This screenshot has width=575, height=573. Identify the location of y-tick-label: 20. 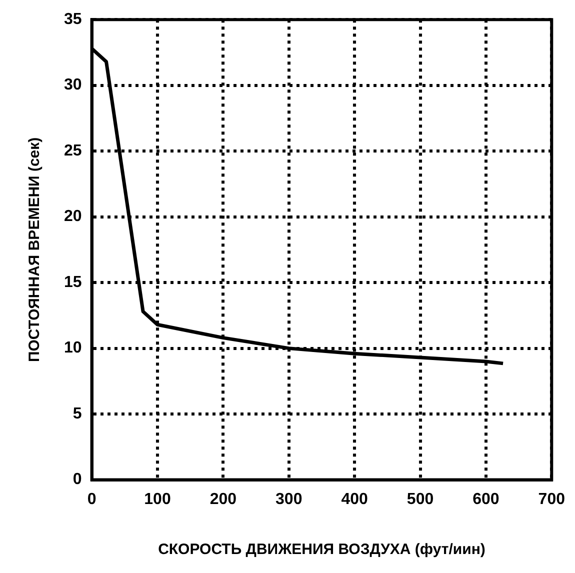
(73, 217).